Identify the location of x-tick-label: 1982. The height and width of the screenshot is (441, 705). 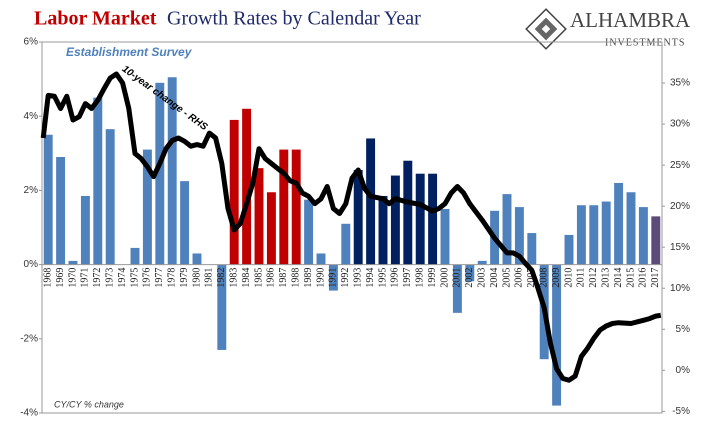
(221, 278).